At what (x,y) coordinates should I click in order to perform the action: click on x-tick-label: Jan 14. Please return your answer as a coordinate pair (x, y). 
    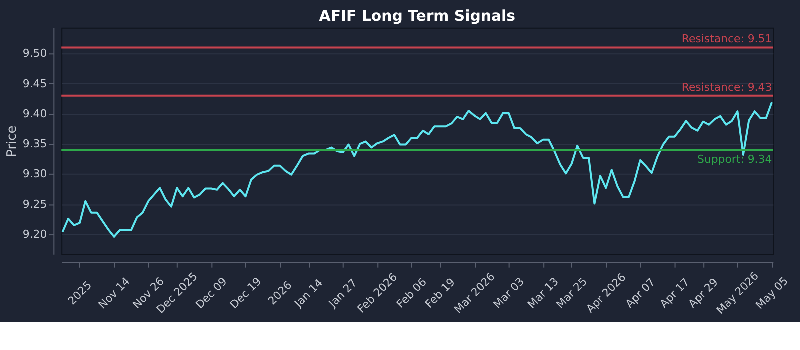
    Looking at the image, I should click on (308, 293).